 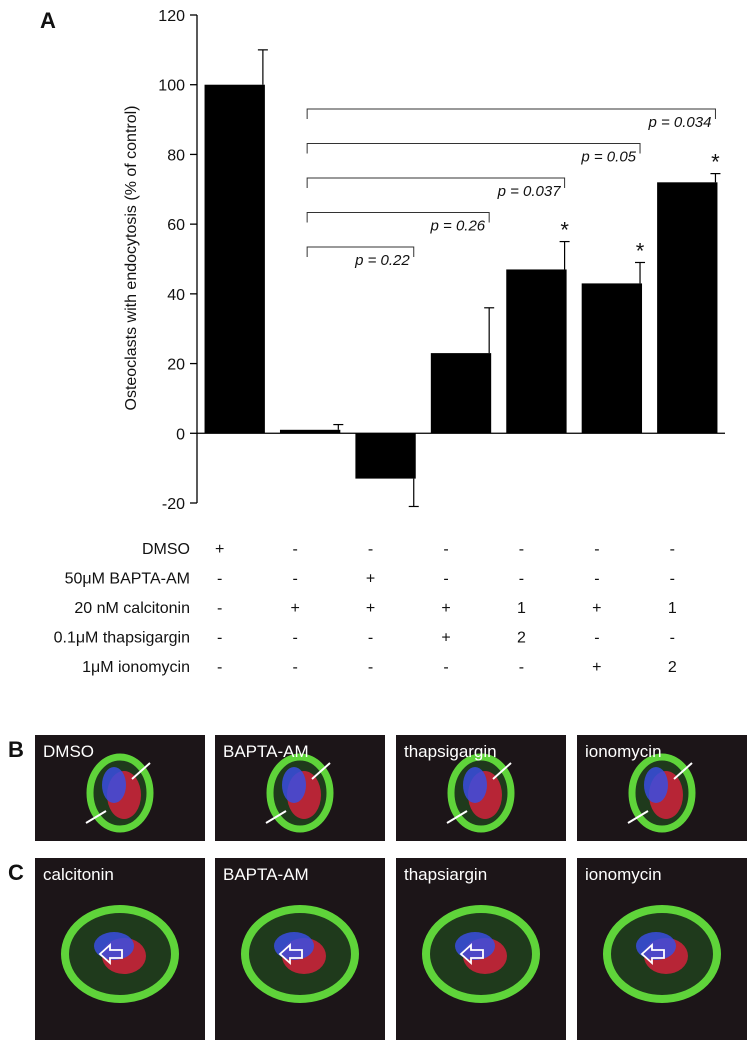 I want to click on row-label: DMSO, so click(x=166, y=549).